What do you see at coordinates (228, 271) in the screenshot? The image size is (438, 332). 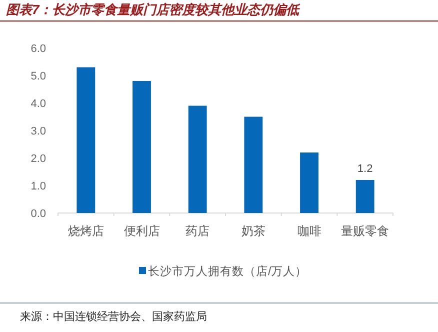 I see `legend-label: 长沙市万人拥有数（店/万人）` at bounding box center [228, 271].